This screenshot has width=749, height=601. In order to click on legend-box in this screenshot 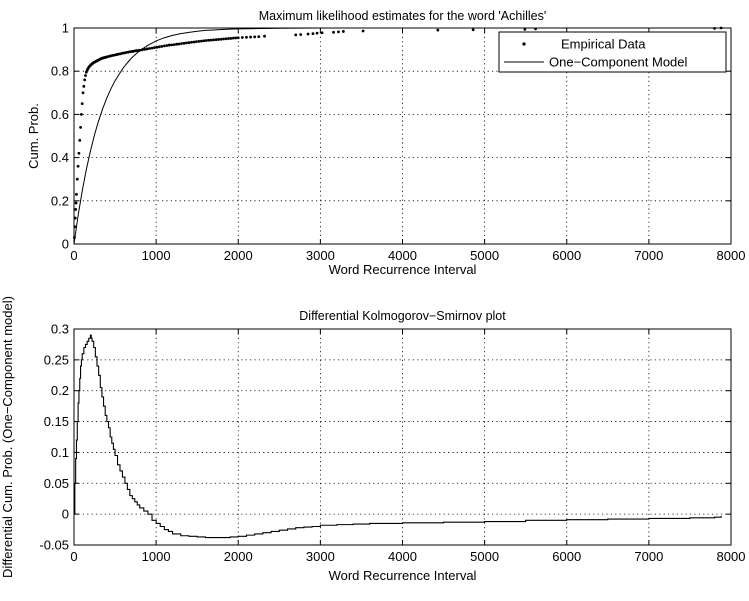, I will do `click(612, 52)`.